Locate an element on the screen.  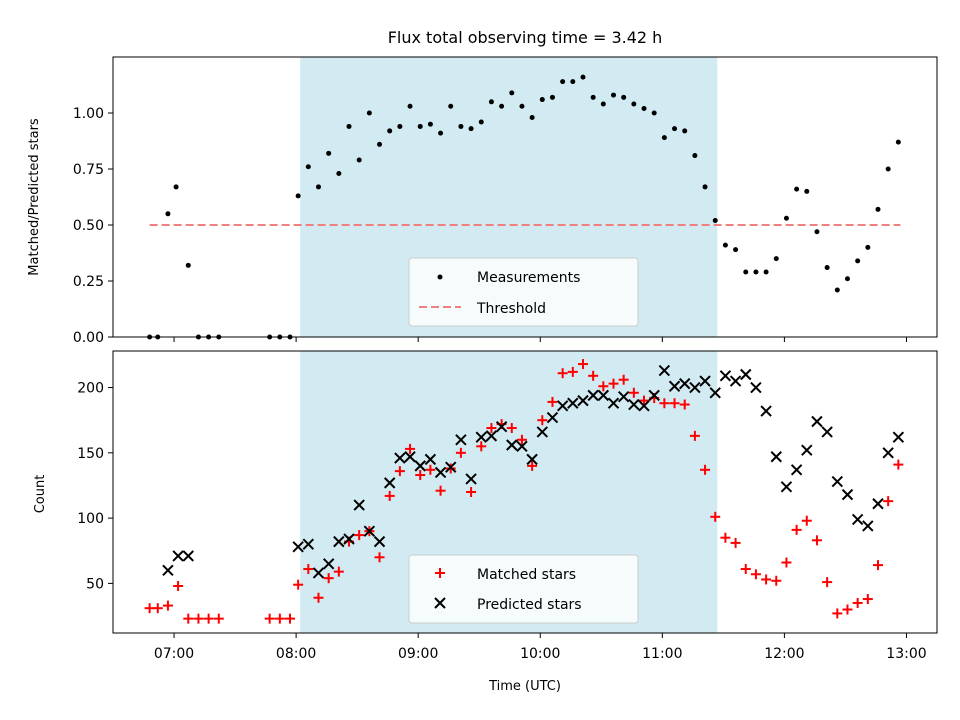
top-y-tick-label: 0.25 is located at coordinates (88, 282).